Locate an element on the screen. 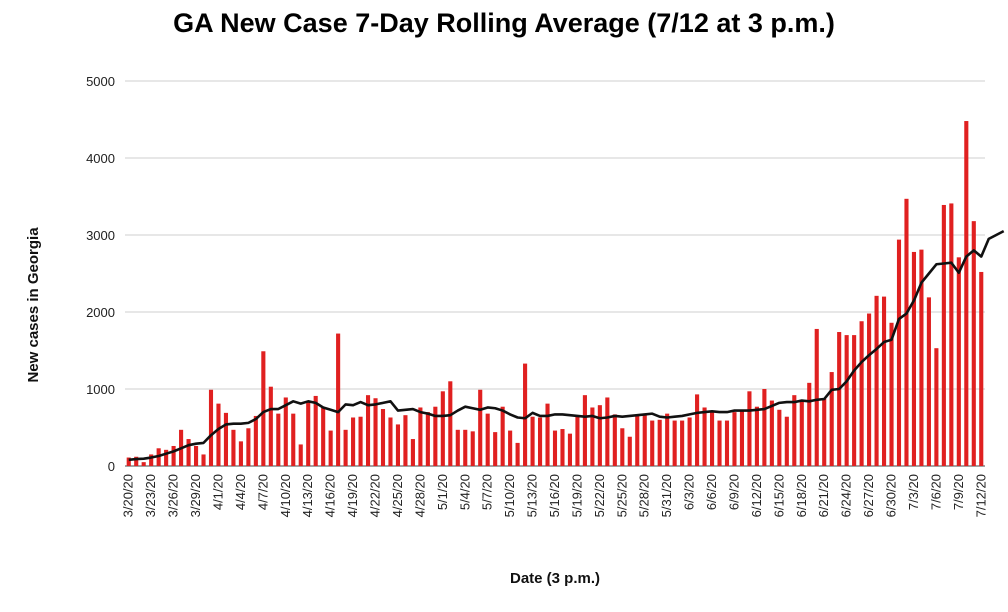 The image size is (1008, 612). x-tick-label: 5/4/20 is located at coordinates (464, 492).